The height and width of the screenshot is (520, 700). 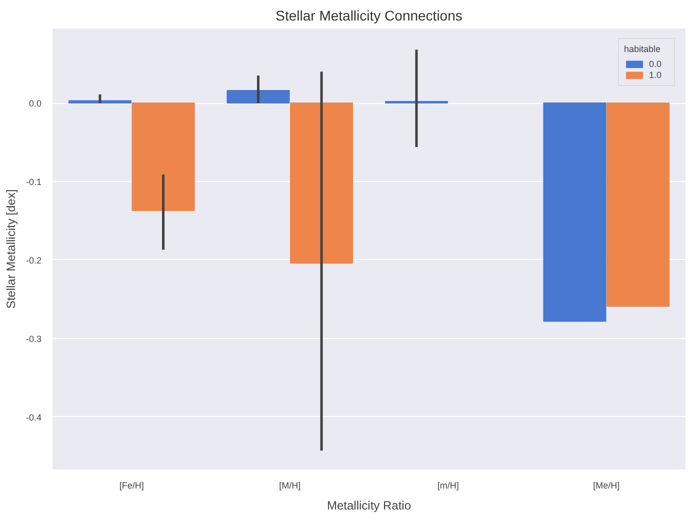 I want to click on x-axis-title: Metallicity Ratio, so click(x=369, y=505).